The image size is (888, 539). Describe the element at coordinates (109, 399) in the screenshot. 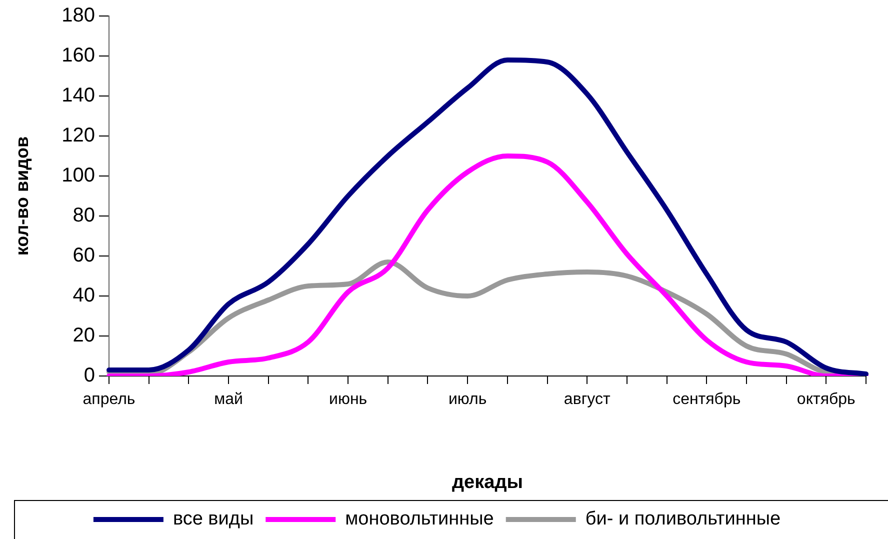

I see `x-tick-label: апрель` at that location.